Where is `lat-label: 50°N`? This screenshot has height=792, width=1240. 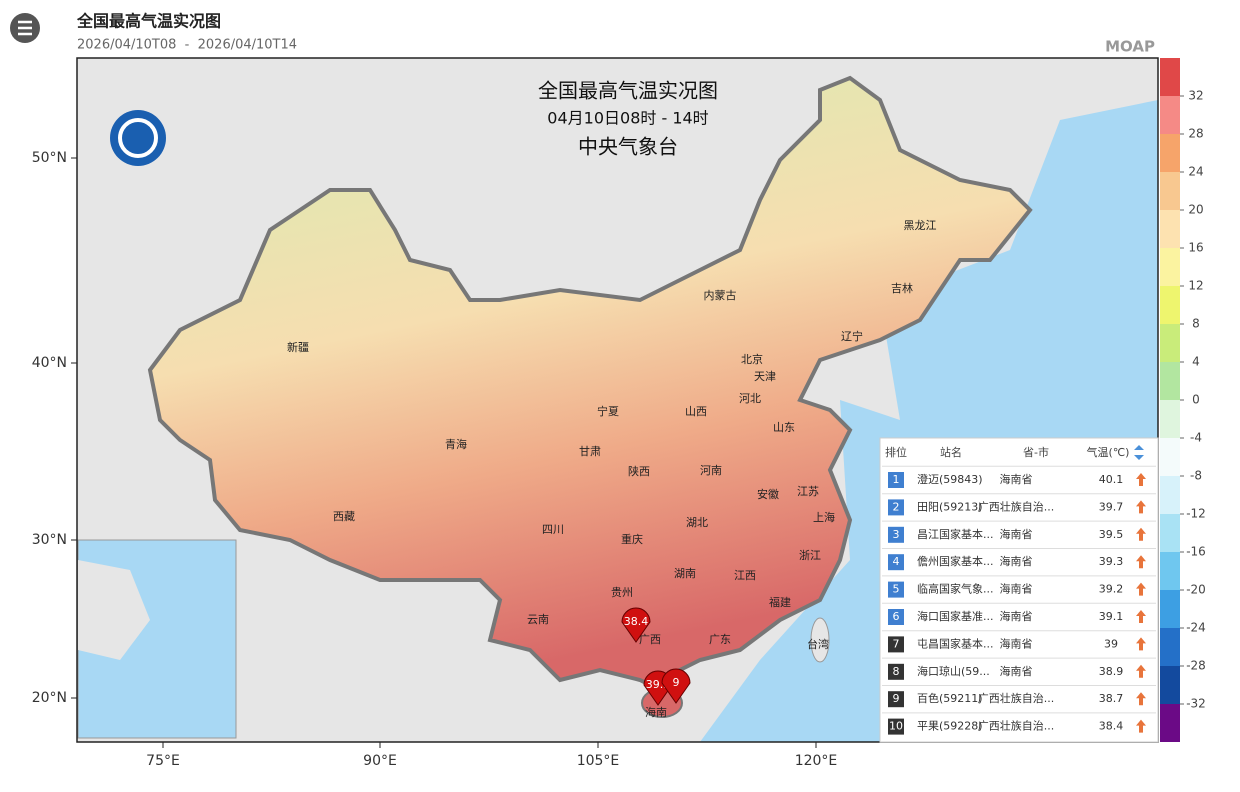 lat-label: 50°N is located at coordinates (49, 158).